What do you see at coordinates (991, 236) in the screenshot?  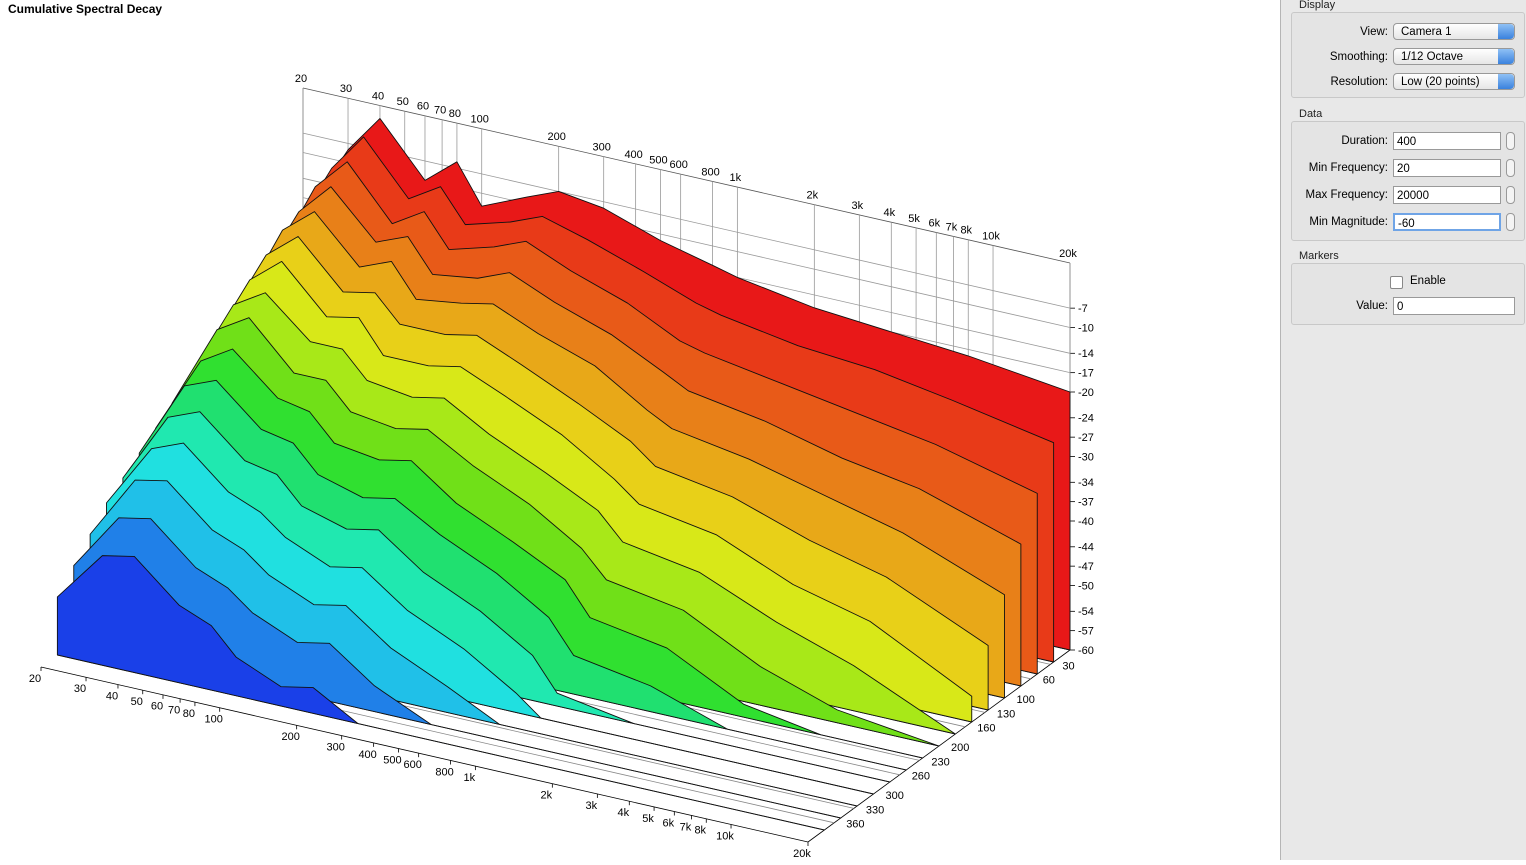 I see `x-tick-label-back: 10k` at bounding box center [991, 236].